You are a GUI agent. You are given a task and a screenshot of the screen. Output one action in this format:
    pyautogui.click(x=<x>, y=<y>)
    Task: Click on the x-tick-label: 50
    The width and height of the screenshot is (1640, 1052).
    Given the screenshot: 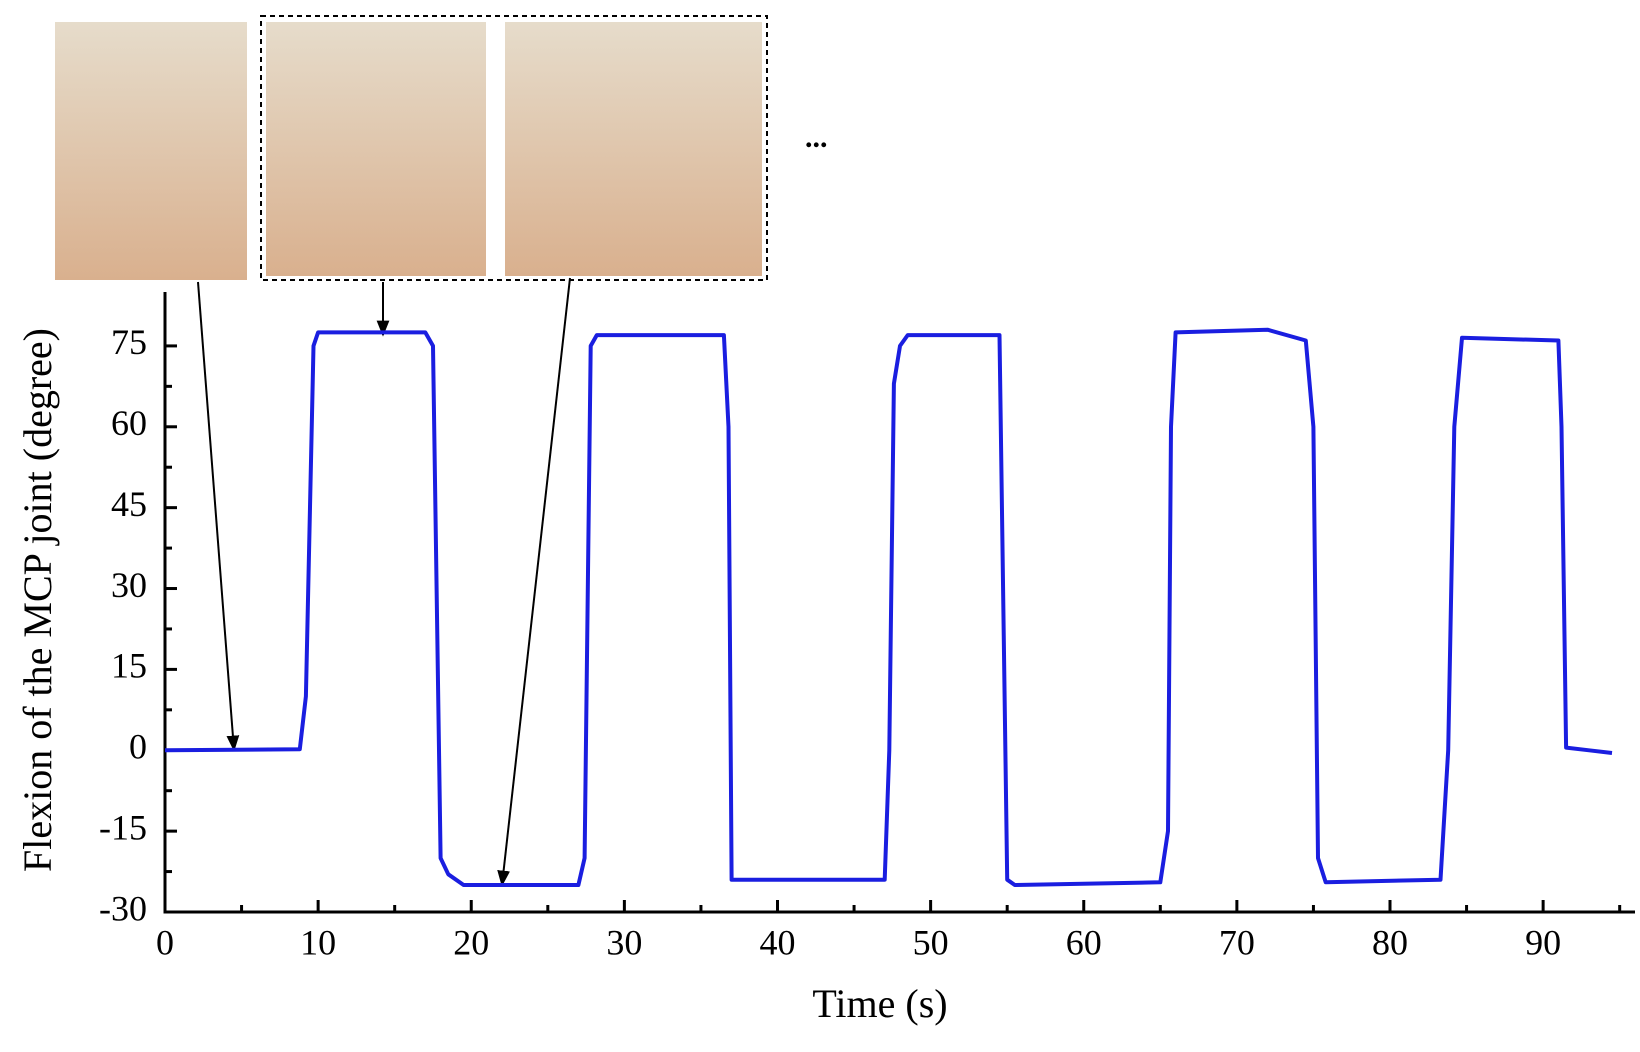 What is the action you would take?
    pyautogui.click(x=931, y=942)
    